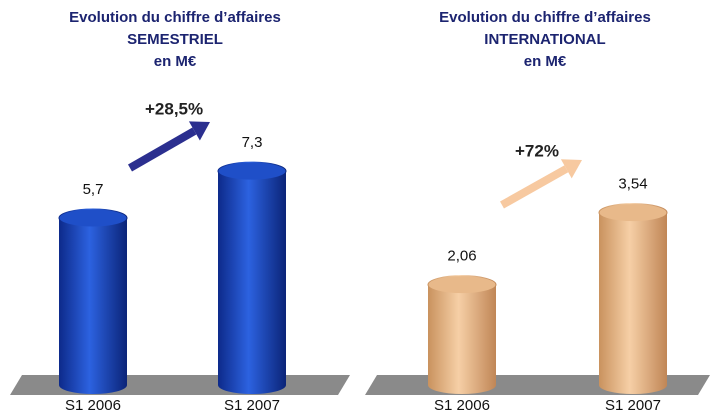 The height and width of the screenshot is (416, 715). I want to click on annotation: +28,5%, so click(174, 108).